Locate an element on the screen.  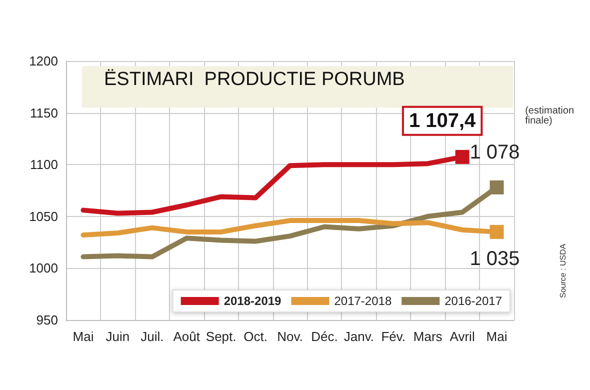
x-tick-label: Avril is located at coordinates (462, 336).